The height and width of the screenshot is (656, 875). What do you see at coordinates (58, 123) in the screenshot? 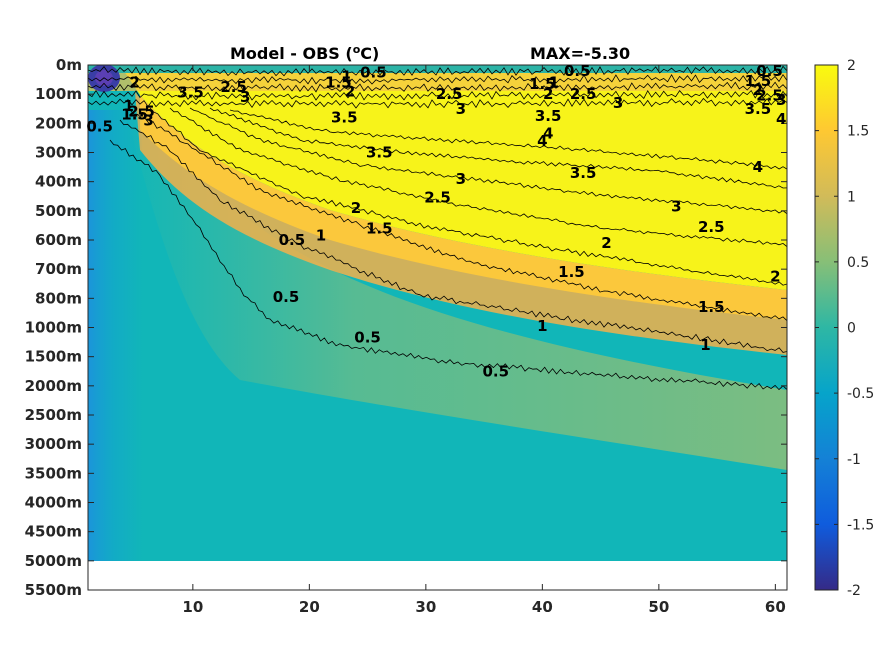
I see `y-tick-label: 200m` at bounding box center [58, 123].